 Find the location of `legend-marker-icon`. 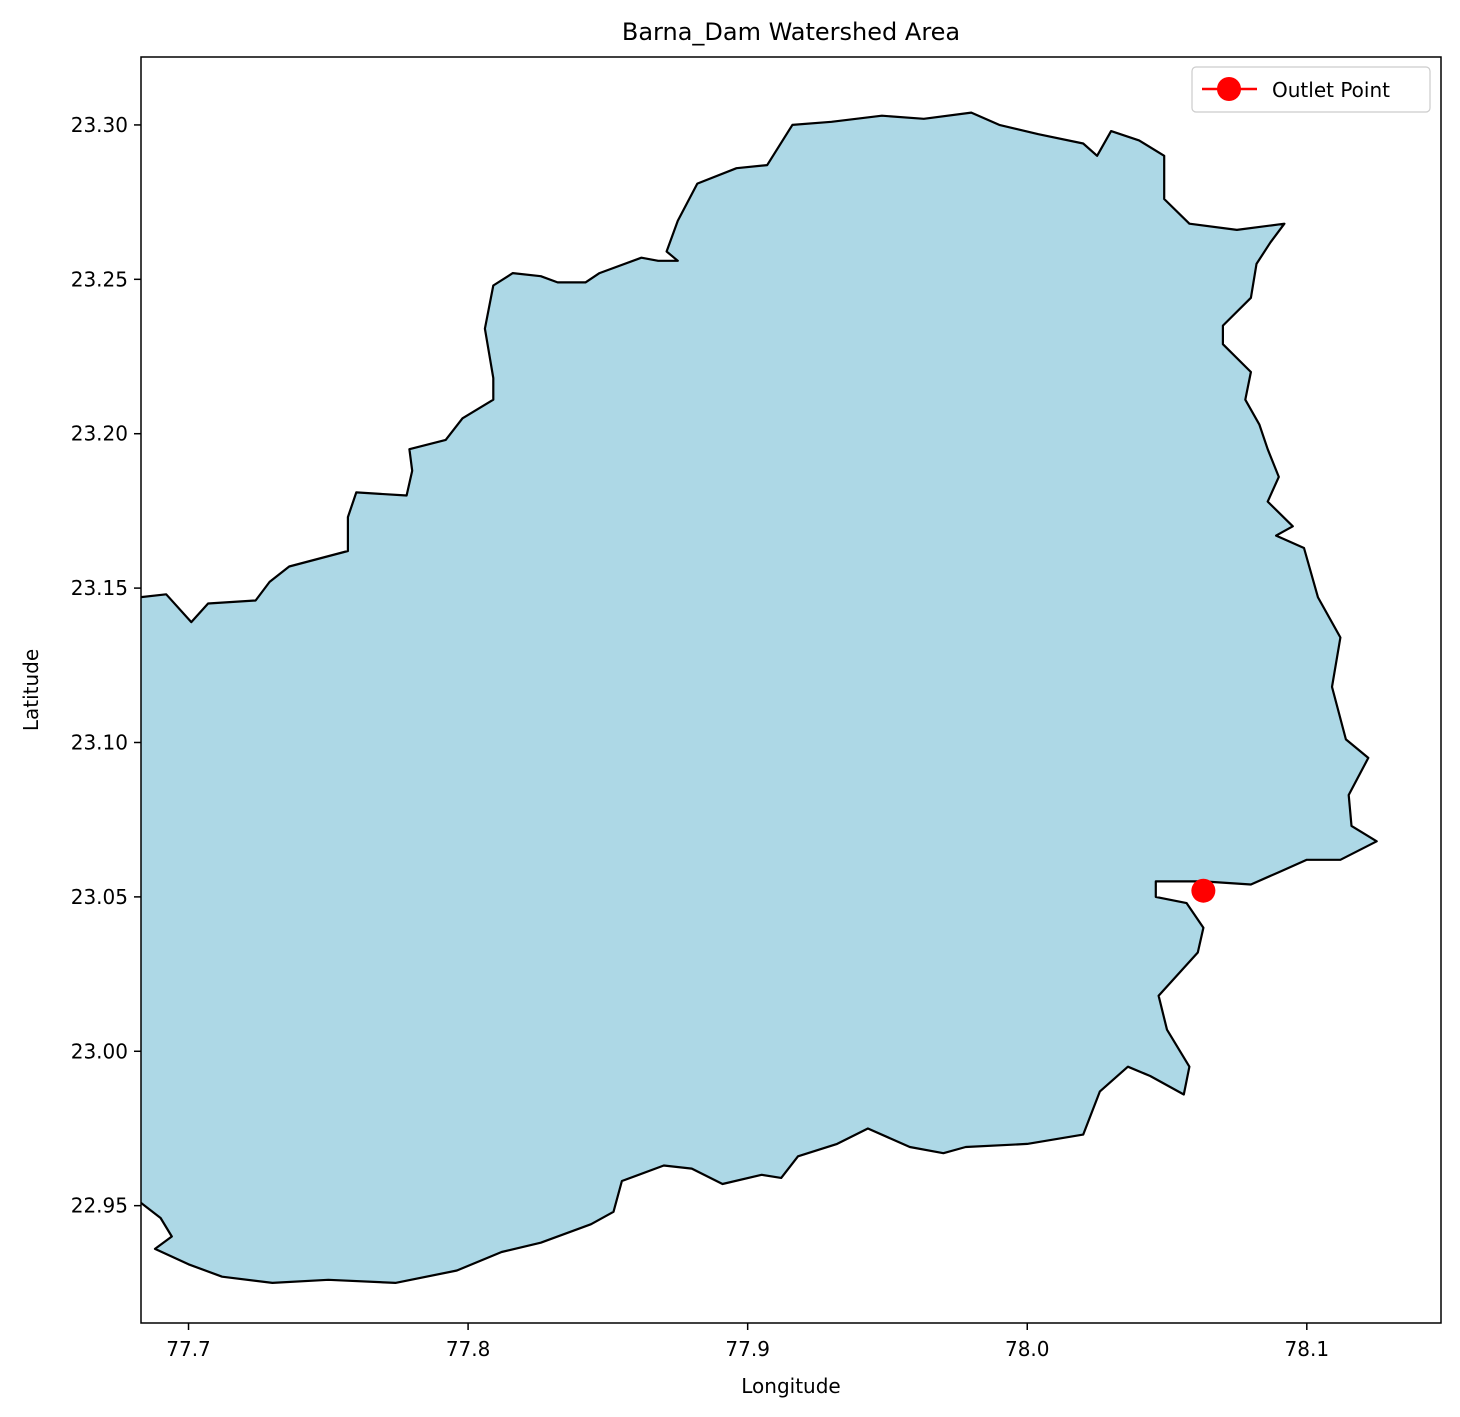

legend-marker-icon is located at coordinates (1229, 89).